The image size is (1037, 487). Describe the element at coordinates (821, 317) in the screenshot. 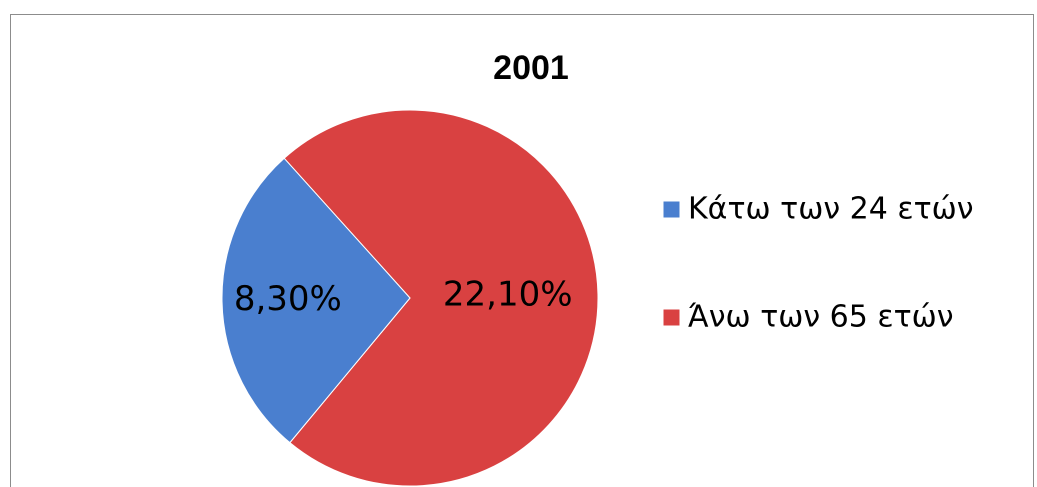

I see `legend-label: Άνω των 65 ετών` at that location.